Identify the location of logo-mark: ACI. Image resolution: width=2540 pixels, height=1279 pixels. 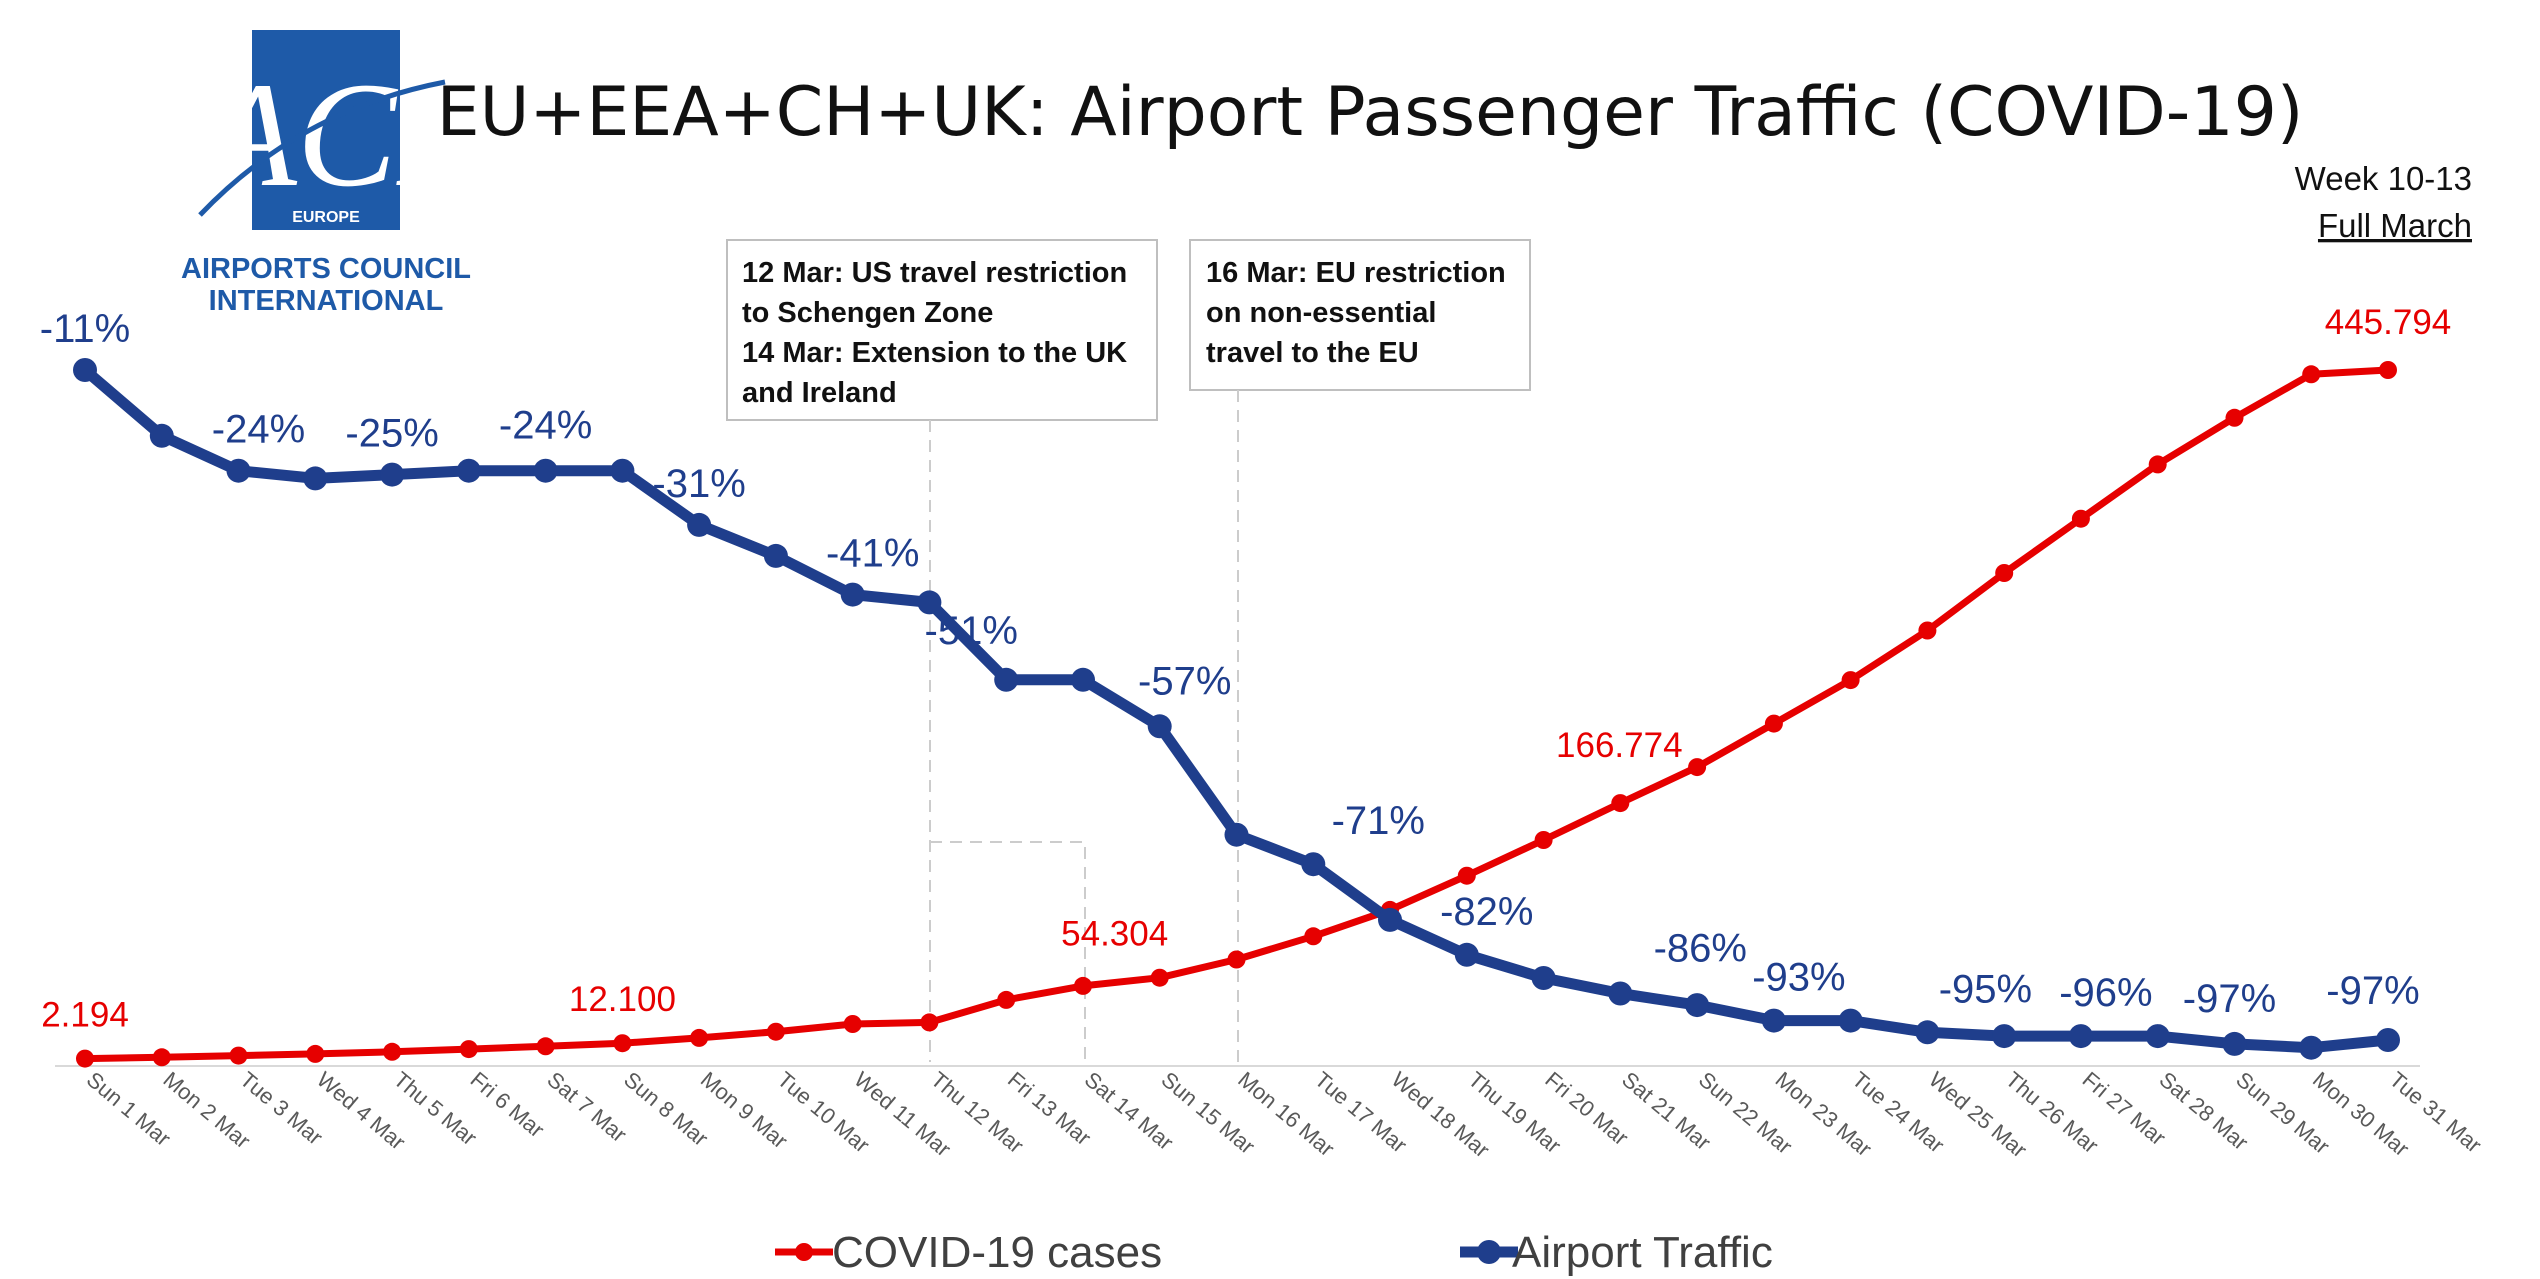
(324, 135).